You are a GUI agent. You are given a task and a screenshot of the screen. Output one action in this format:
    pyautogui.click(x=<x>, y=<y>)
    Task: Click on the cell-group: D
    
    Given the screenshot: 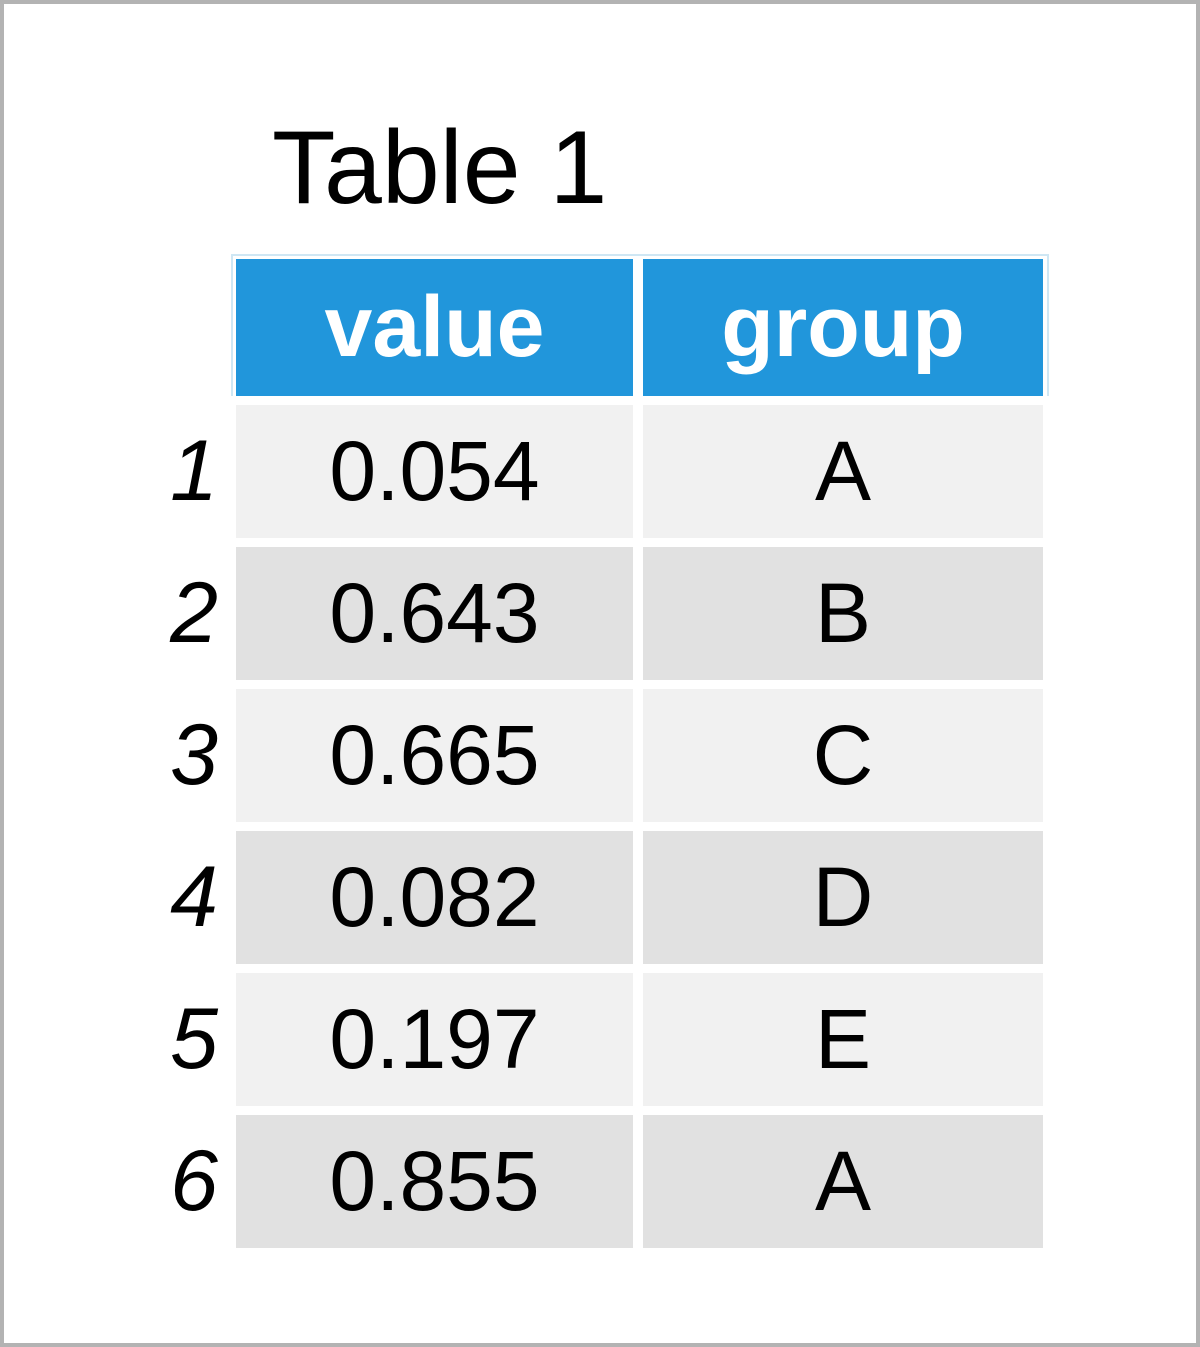 What is the action you would take?
    pyautogui.click(x=843, y=897)
    